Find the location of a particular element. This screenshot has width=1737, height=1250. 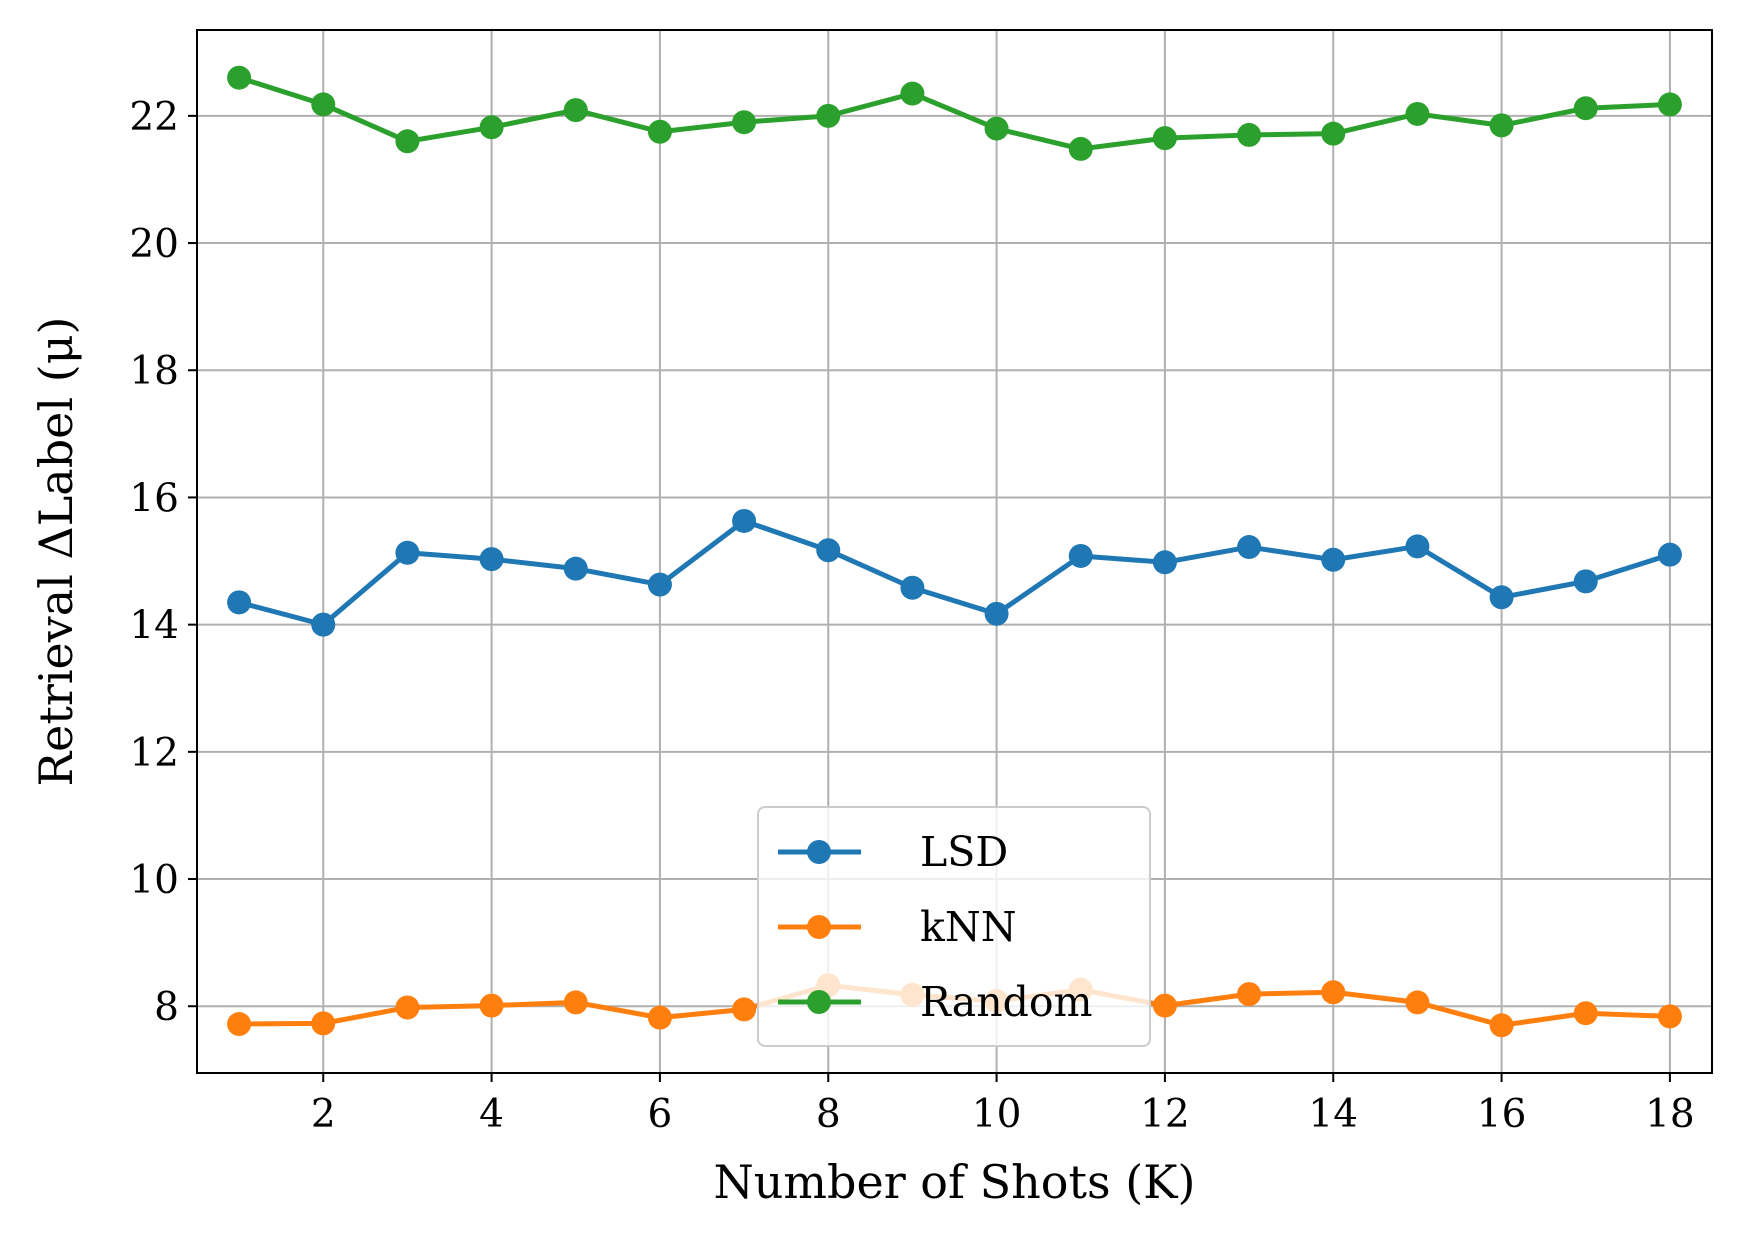

legend-marker-random is located at coordinates (819, 1002).